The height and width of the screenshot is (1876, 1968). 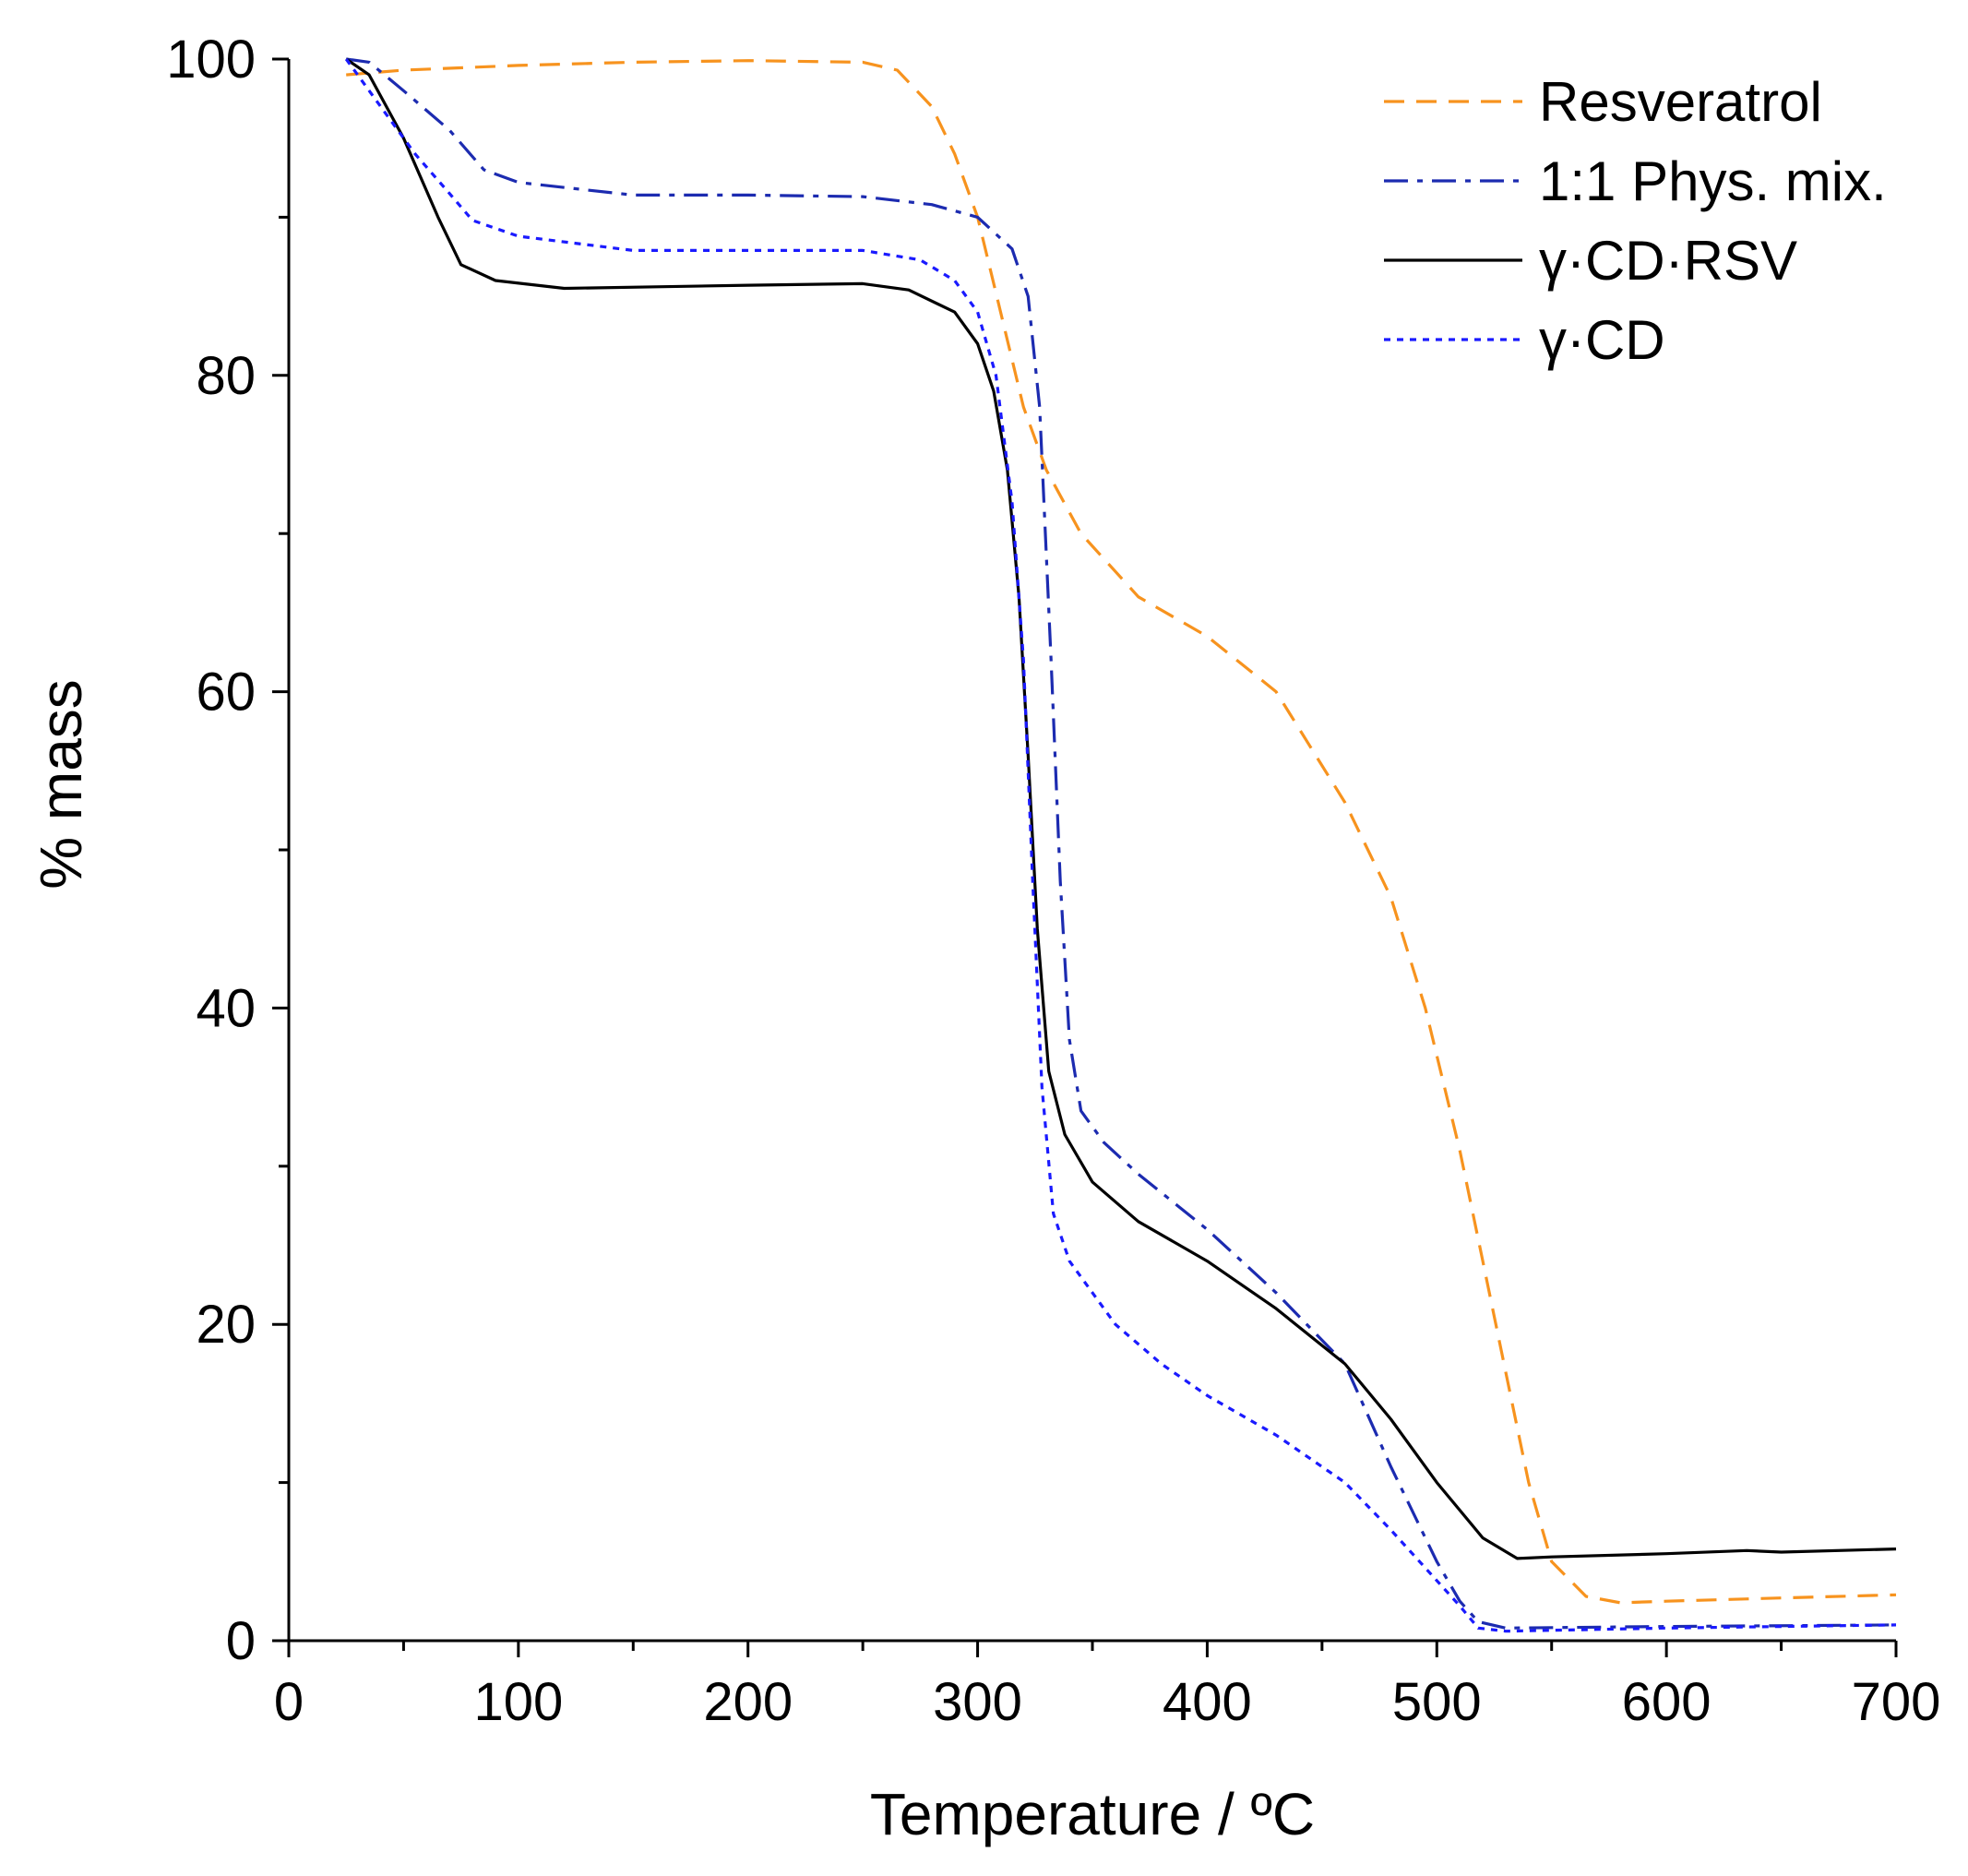 I want to click on x-tick-label: 300, so click(x=977, y=1702).